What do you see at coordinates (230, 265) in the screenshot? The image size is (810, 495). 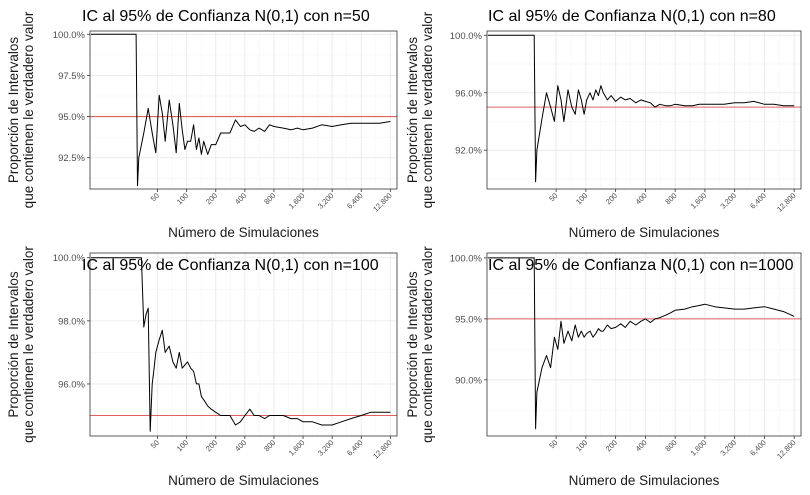 I see `chart-title: IC al 95% de Confianza N(0,1) con n=100` at bounding box center [230, 265].